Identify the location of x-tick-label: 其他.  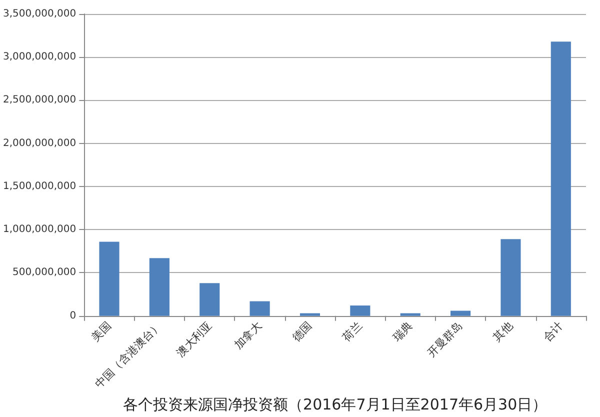
(503, 331).